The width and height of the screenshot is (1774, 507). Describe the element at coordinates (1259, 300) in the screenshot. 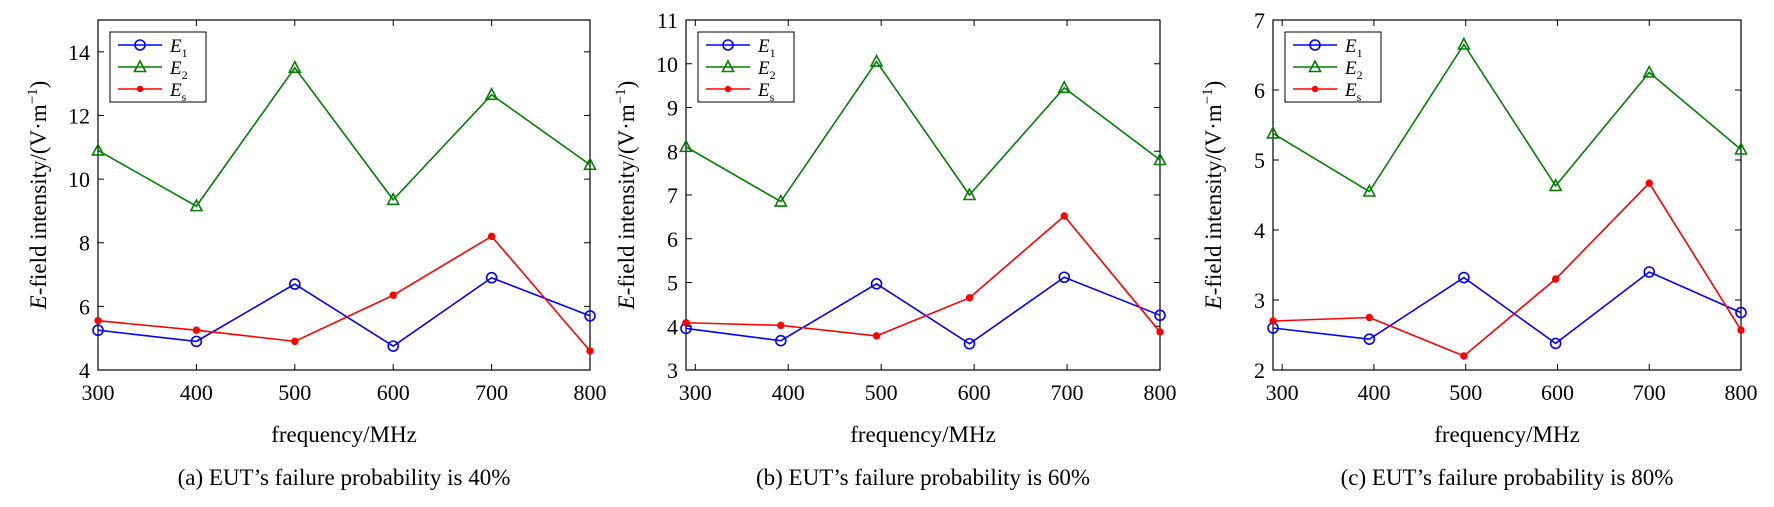

I see `y-tick-label: 3` at that location.